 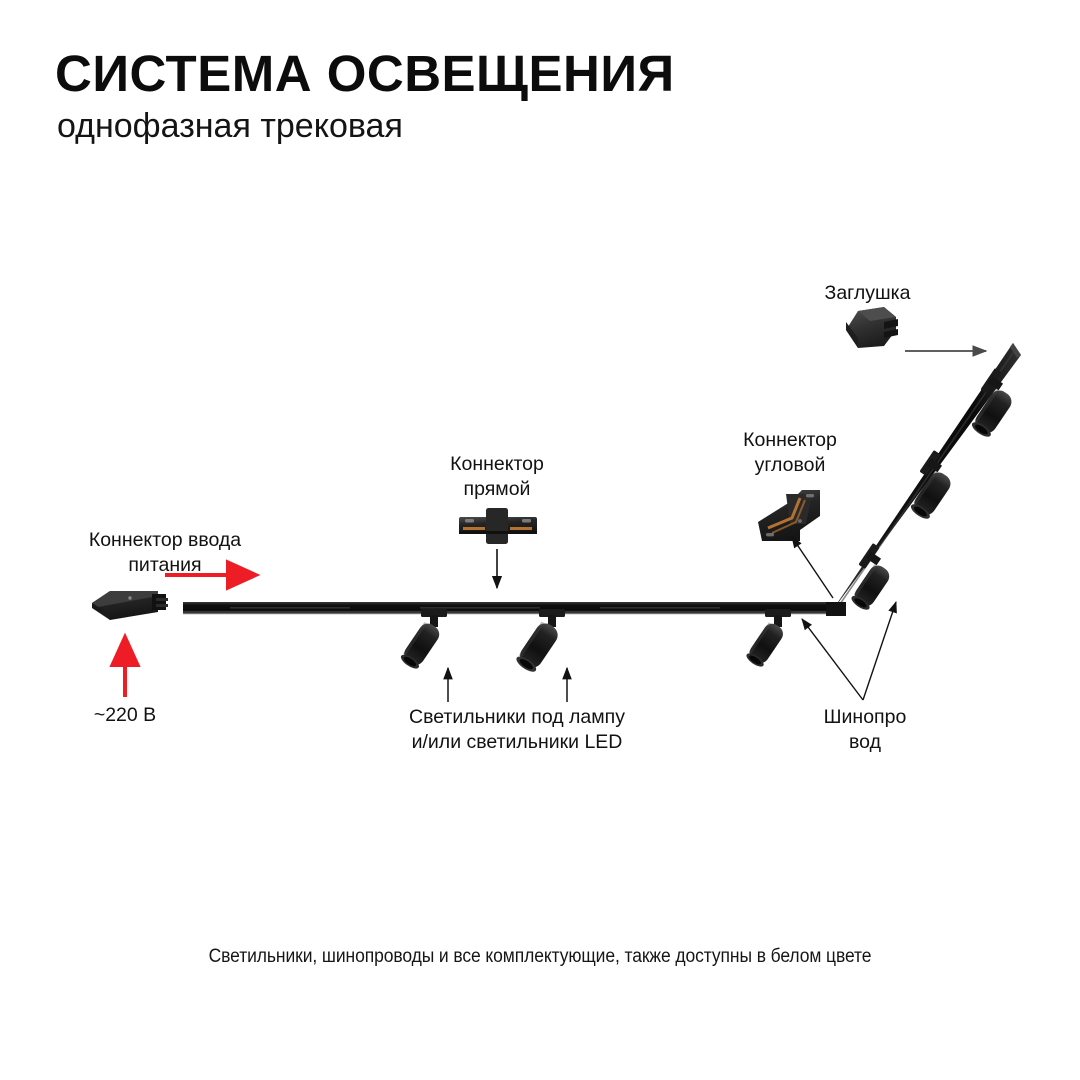 What do you see at coordinates (125, 715) in the screenshot?
I see `label-voltage: ~220 В` at bounding box center [125, 715].